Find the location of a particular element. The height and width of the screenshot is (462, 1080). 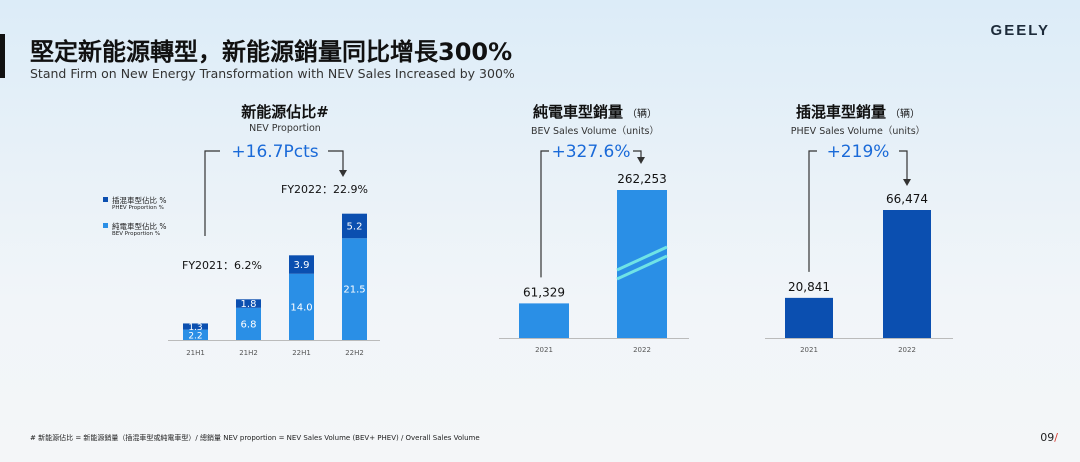

bar-phev-21H1 is located at coordinates (195, 326).